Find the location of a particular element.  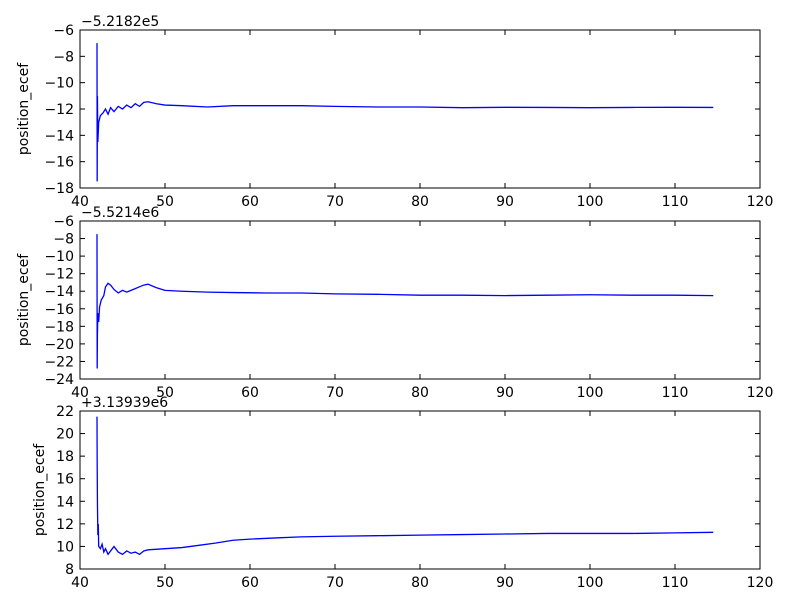

y-tick-label: −20 is located at coordinates (59, 345).